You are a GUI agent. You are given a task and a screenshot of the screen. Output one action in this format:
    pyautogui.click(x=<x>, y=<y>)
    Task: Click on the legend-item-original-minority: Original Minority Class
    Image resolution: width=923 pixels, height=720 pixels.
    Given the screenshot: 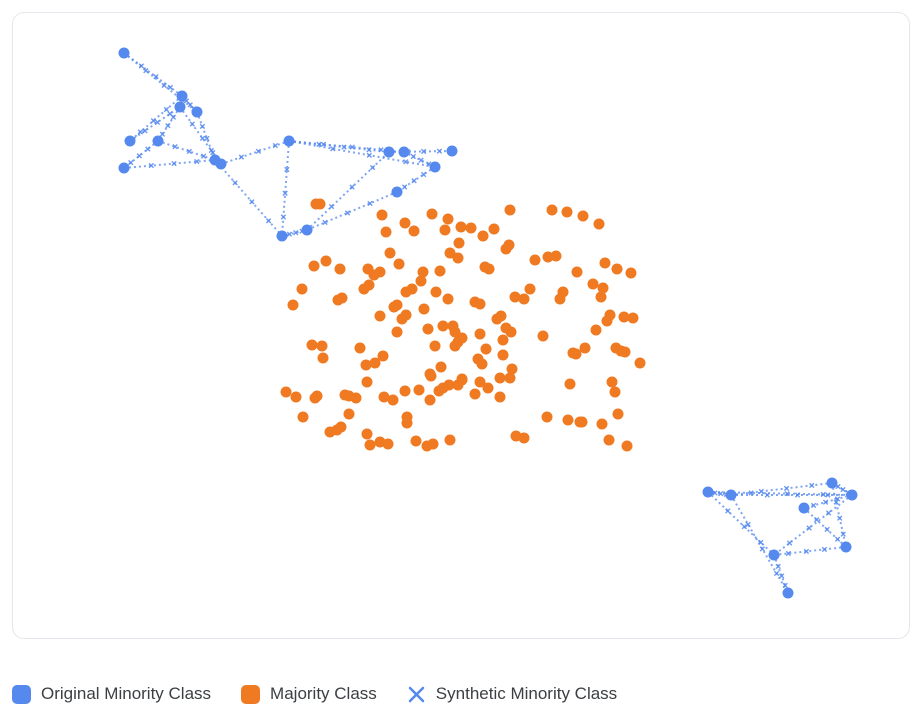 What is the action you would take?
    pyautogui.click(x=111, y=694)
    